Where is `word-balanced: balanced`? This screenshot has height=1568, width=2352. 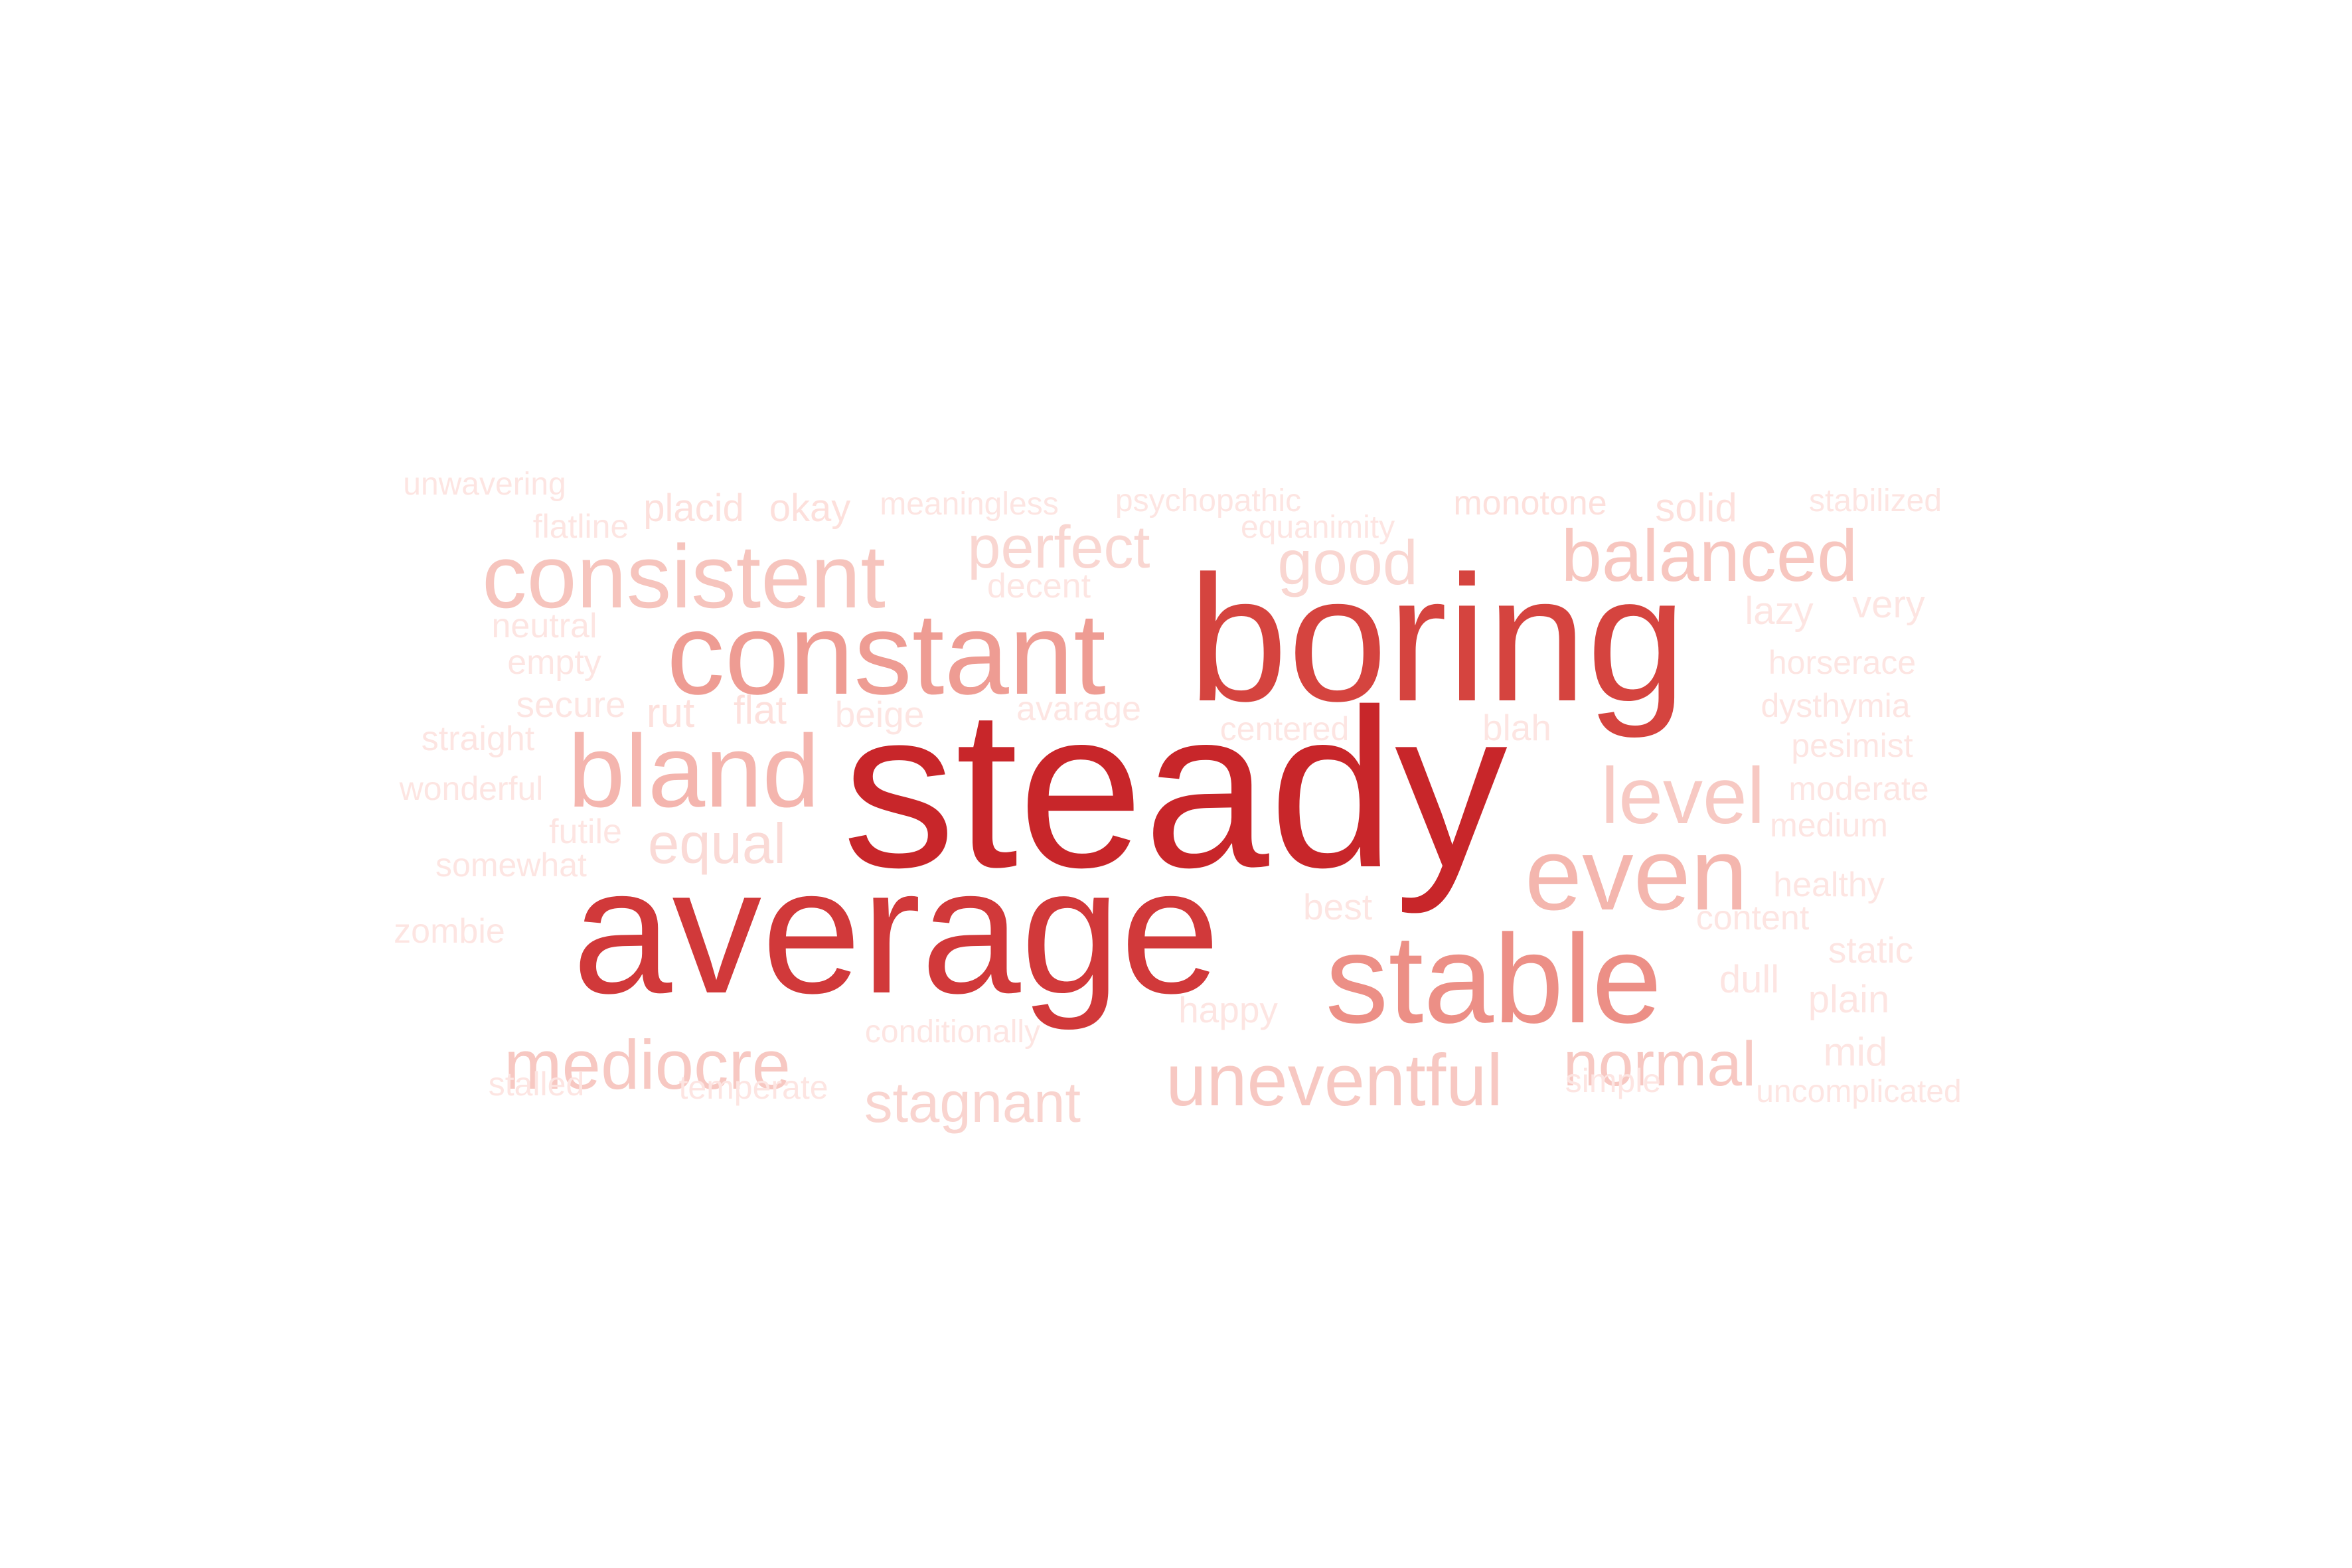
word-balanced: balanced is located at coordinates (1710, 556).